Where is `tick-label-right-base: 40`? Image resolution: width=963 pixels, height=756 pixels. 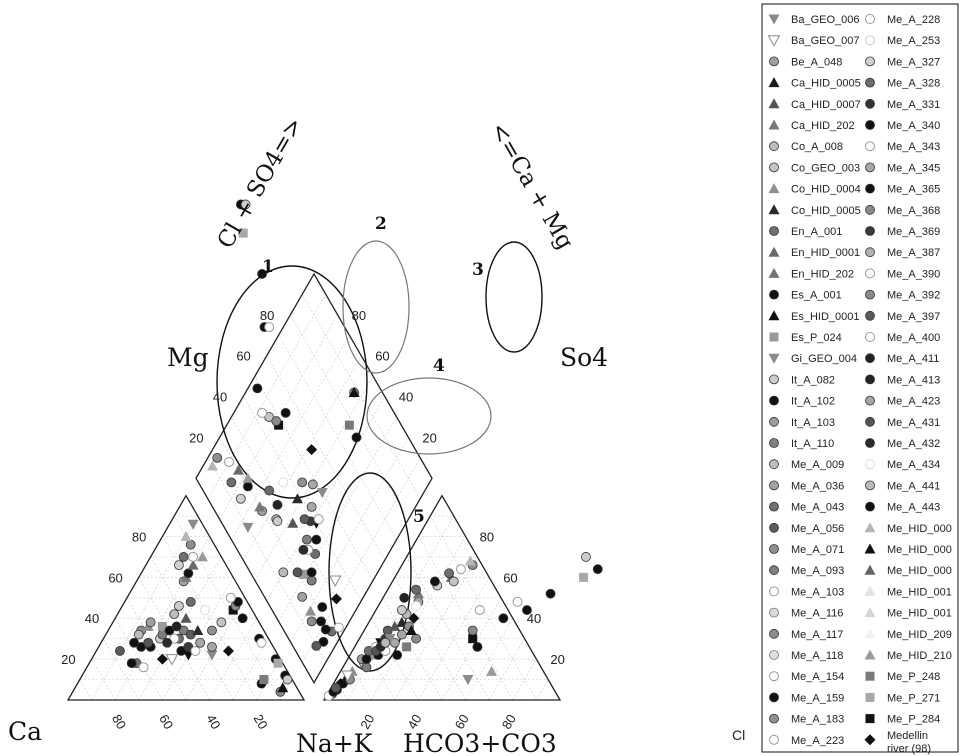 tick-label-right-base: 40 is located at coordinates (414, 722).